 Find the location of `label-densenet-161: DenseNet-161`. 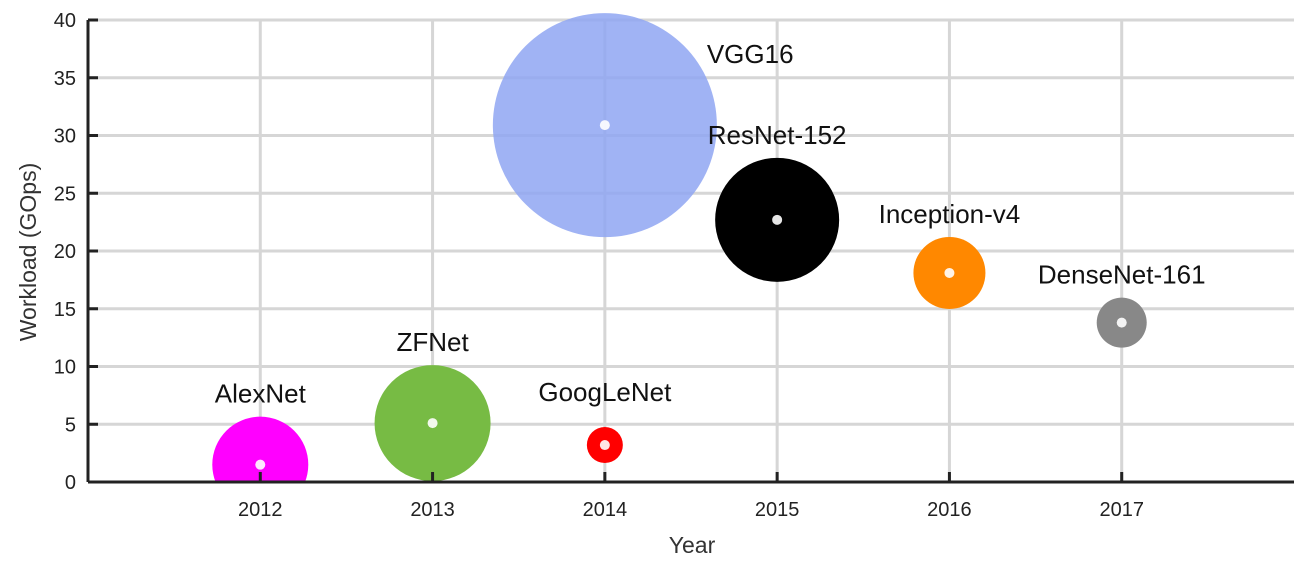

label-densenet-161: DenseNet-161 is located at coordinates (1122, 275).